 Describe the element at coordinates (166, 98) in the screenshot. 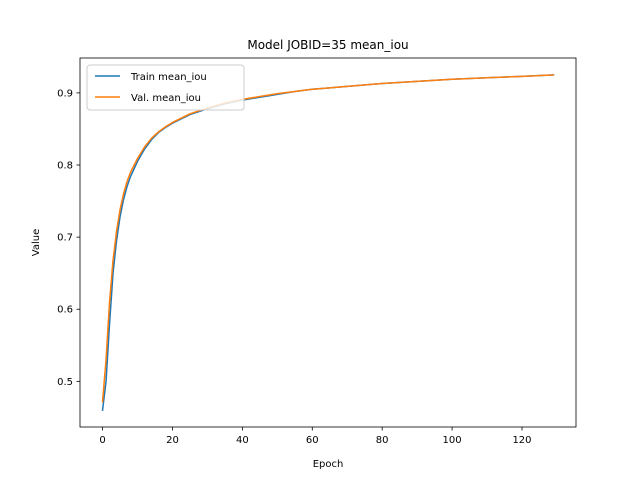

I see `legend-label-val: Val. mean_iou` at that location.